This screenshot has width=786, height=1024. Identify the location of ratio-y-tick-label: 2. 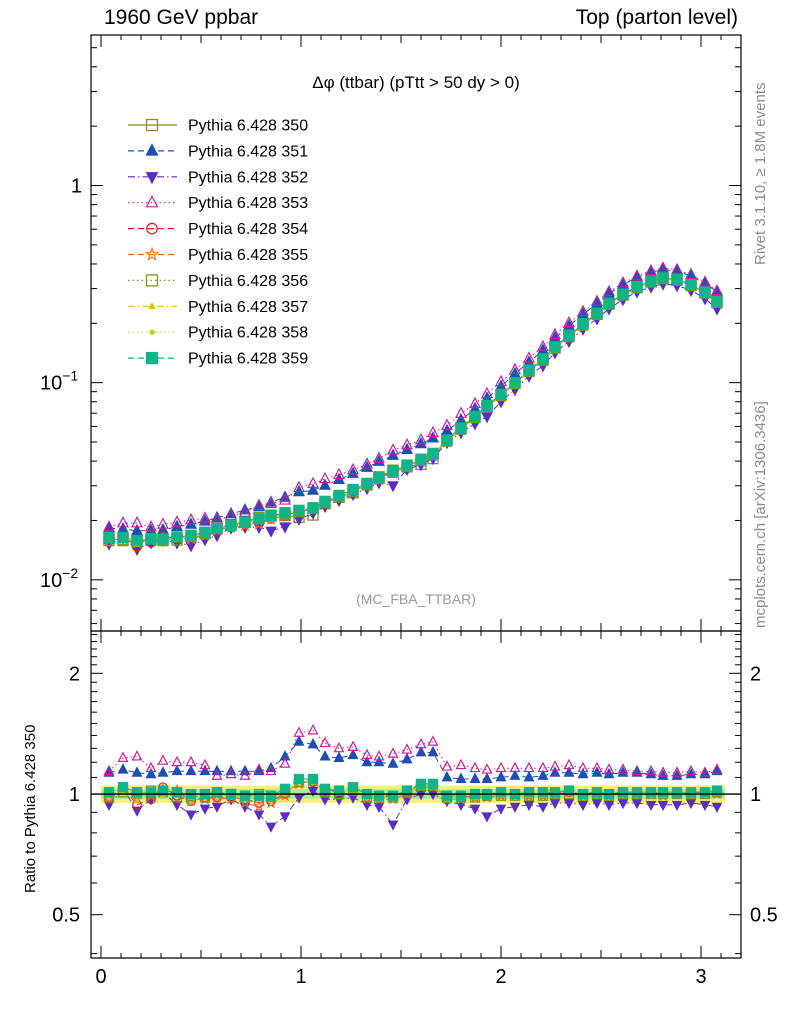
(74, 674).